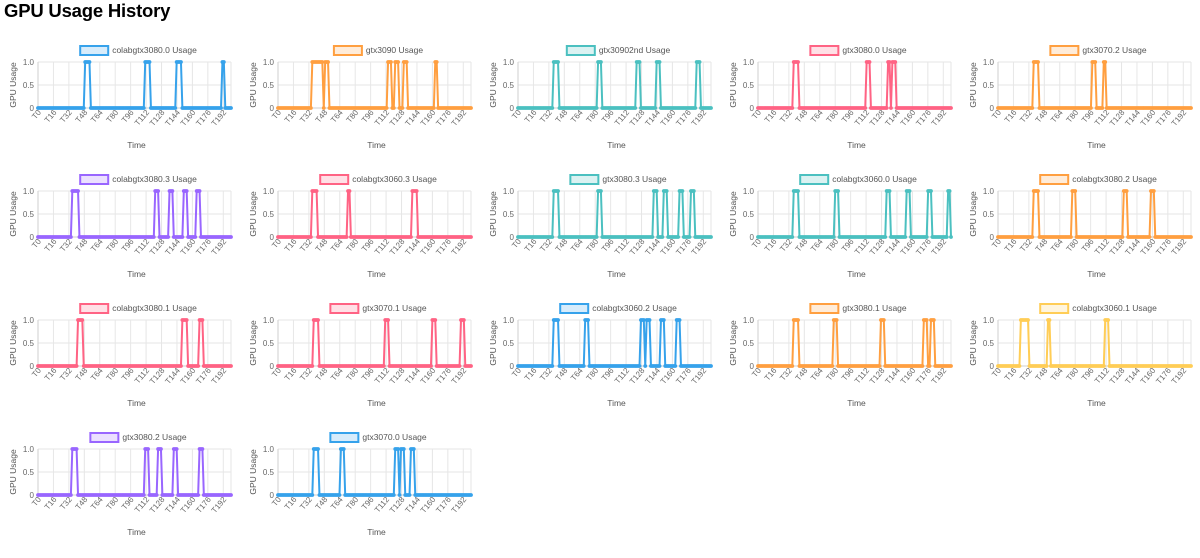 This screenshot has height=558, width=1200. What do you see at coordinates (634, 179) in the screenshot?
I see `legend-label: gtx3080.3 Usage` at bounding box center [634, 179].